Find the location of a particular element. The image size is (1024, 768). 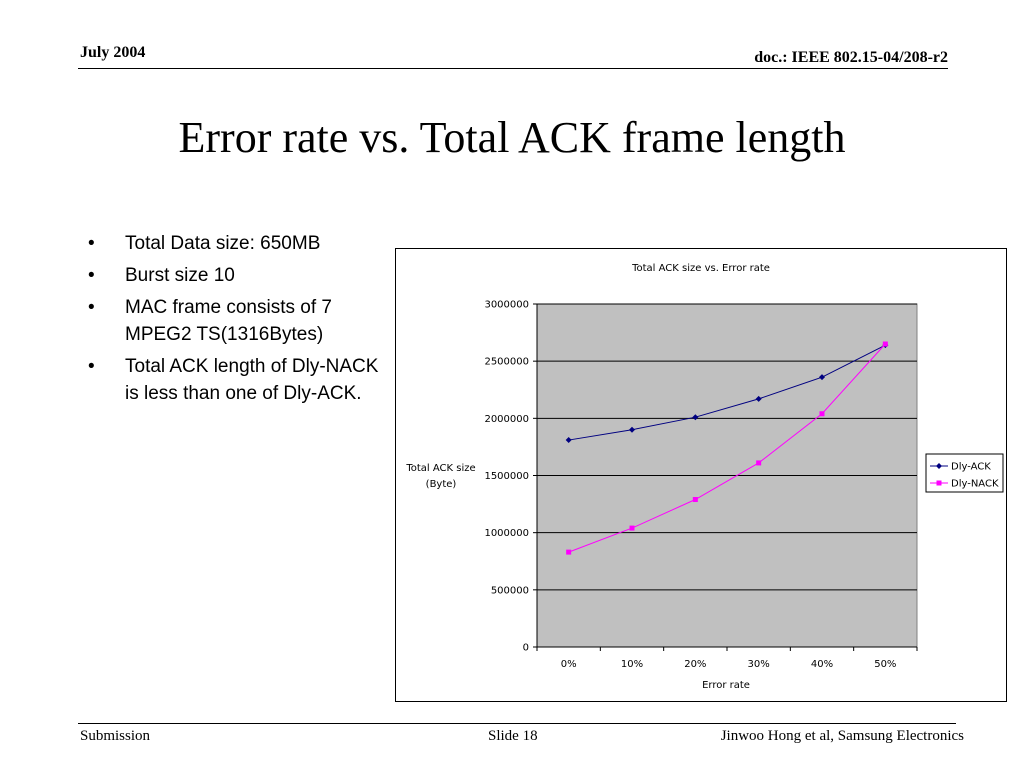

legend-label: Dly-ACK is located at coordinates (971, 467).